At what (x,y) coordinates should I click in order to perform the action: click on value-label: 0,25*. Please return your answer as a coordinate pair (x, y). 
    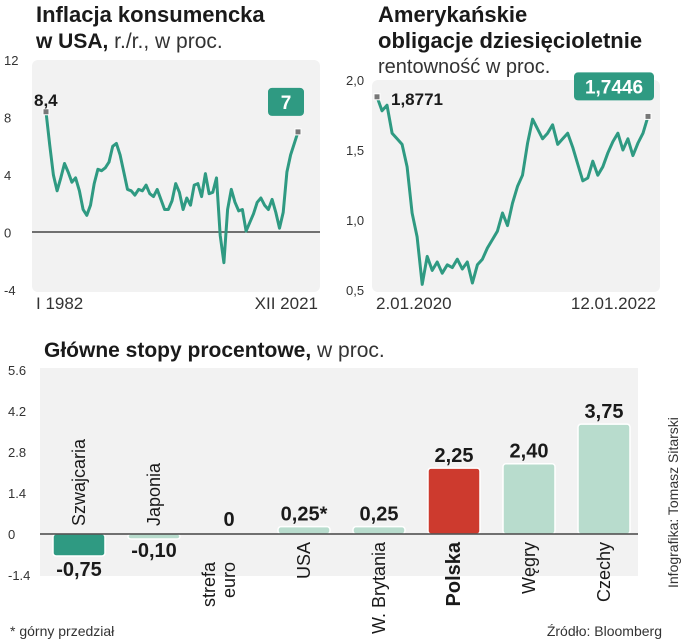
    Looking at the image, I should click on (304, 515).